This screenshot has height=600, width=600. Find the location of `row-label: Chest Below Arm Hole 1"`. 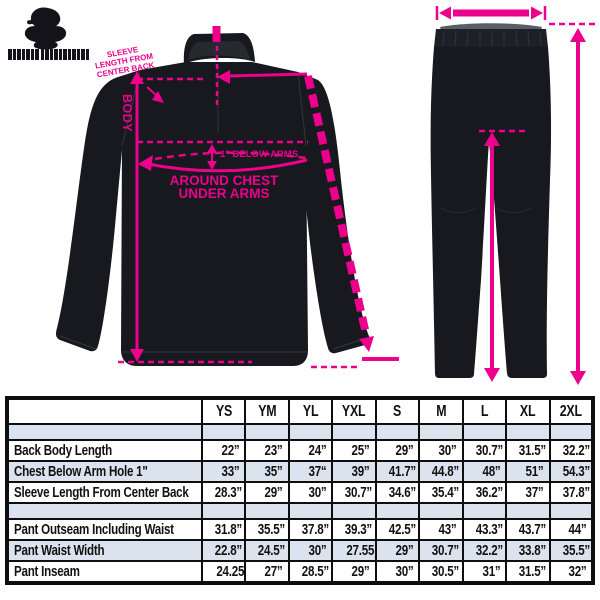

row-label: Chest Below Arm Hole 1" is located at coordinates (104, 471).